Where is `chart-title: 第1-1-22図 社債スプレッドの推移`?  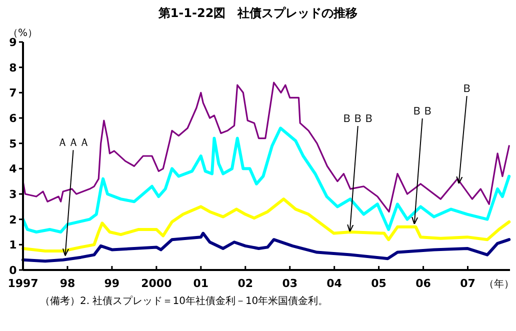
chart-title: 第1-1-22図 社債スプレッドの推移 is located at coordinates (257, 13).